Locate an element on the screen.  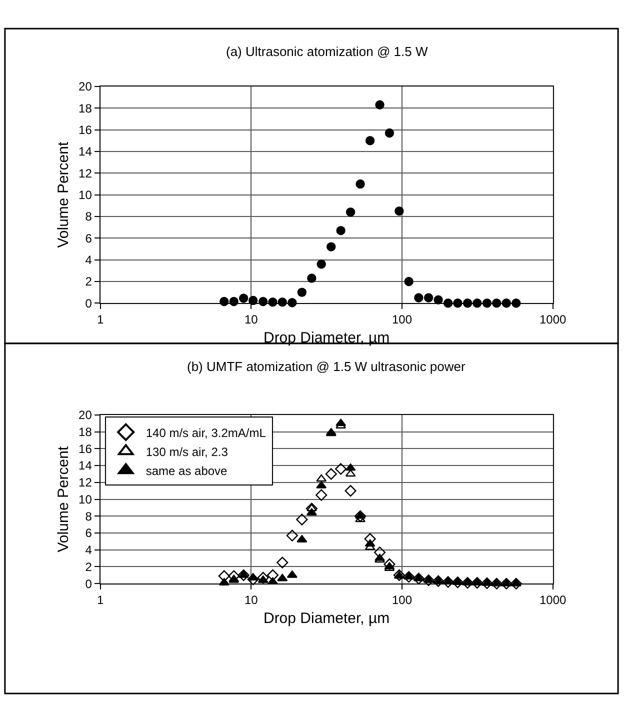
chart-title: (b) UMTF atomization @ 1.5 W ultrasonic power is located at coordinates (326, 366).